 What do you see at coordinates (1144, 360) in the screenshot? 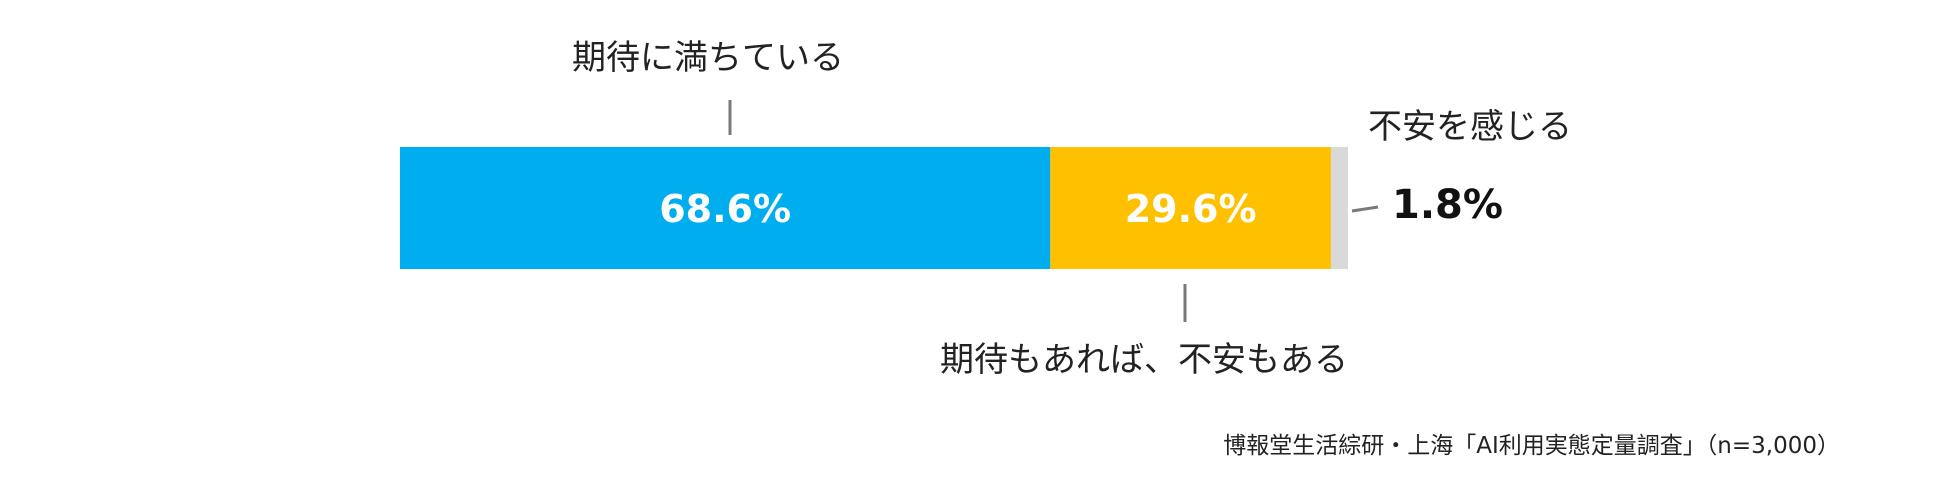
I see `category-label-mixed: 期待もあれば、不安もある` at bounding box center [1144, 360].